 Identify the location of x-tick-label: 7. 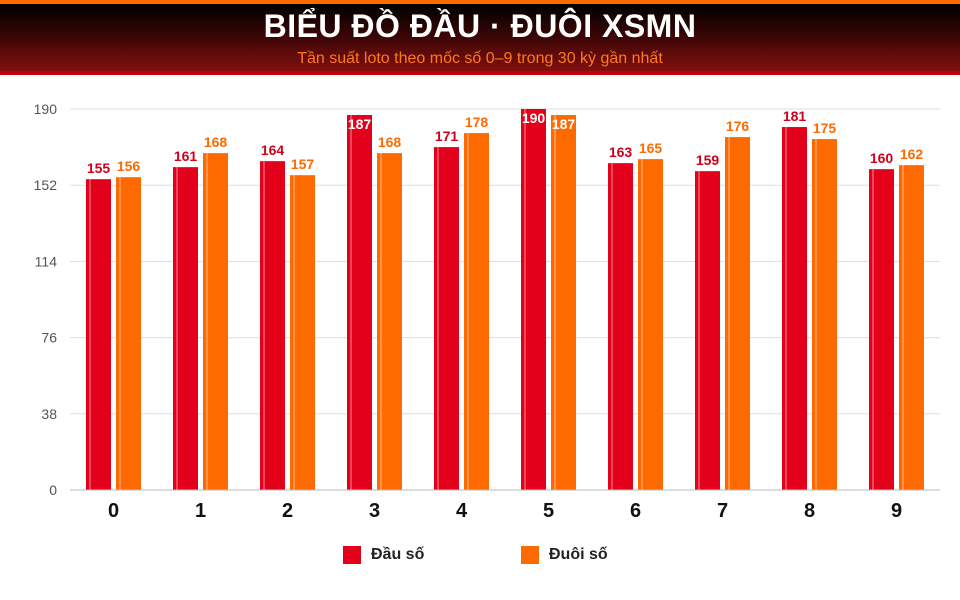
(722, 511).